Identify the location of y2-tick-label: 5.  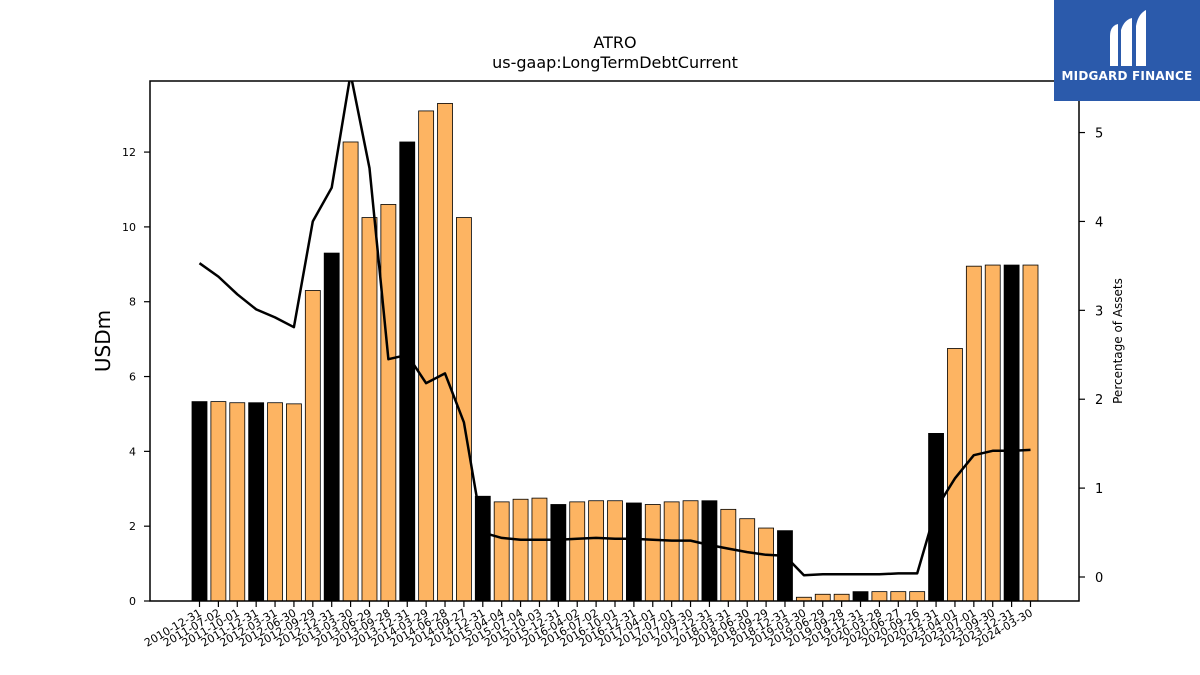
(1099, 134).